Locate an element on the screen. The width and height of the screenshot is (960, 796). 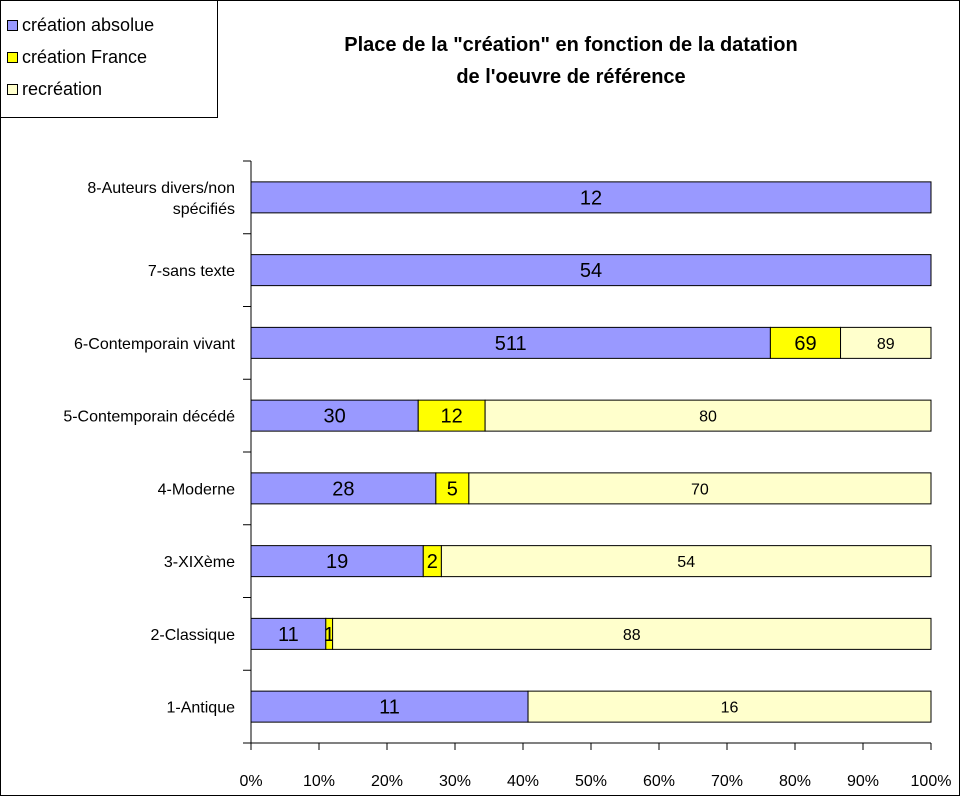
category-label-line: 5-Contemporain décédé is located at coordinates (149, 417).